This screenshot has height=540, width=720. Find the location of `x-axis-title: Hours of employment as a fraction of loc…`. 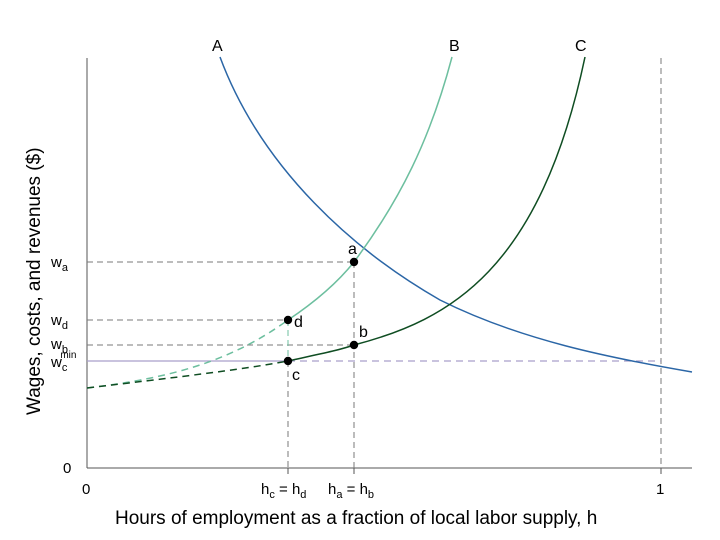

x-axis-title: Hours of employment as a fraction of loc… is located at coordinates (356, 518).